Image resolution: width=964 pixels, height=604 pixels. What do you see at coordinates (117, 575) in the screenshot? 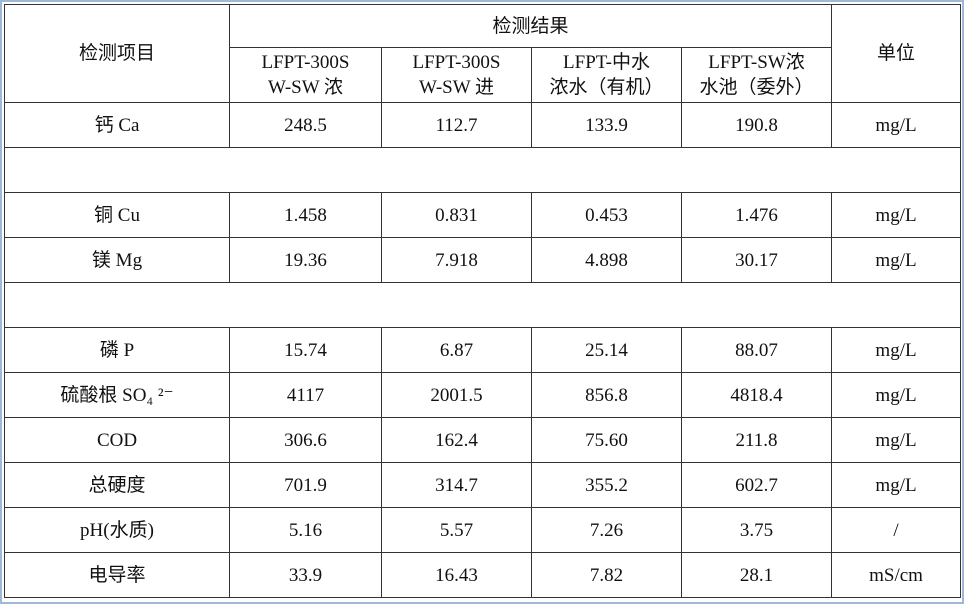
I see `item-cell: 电导率` at bounding box center [117, 575].